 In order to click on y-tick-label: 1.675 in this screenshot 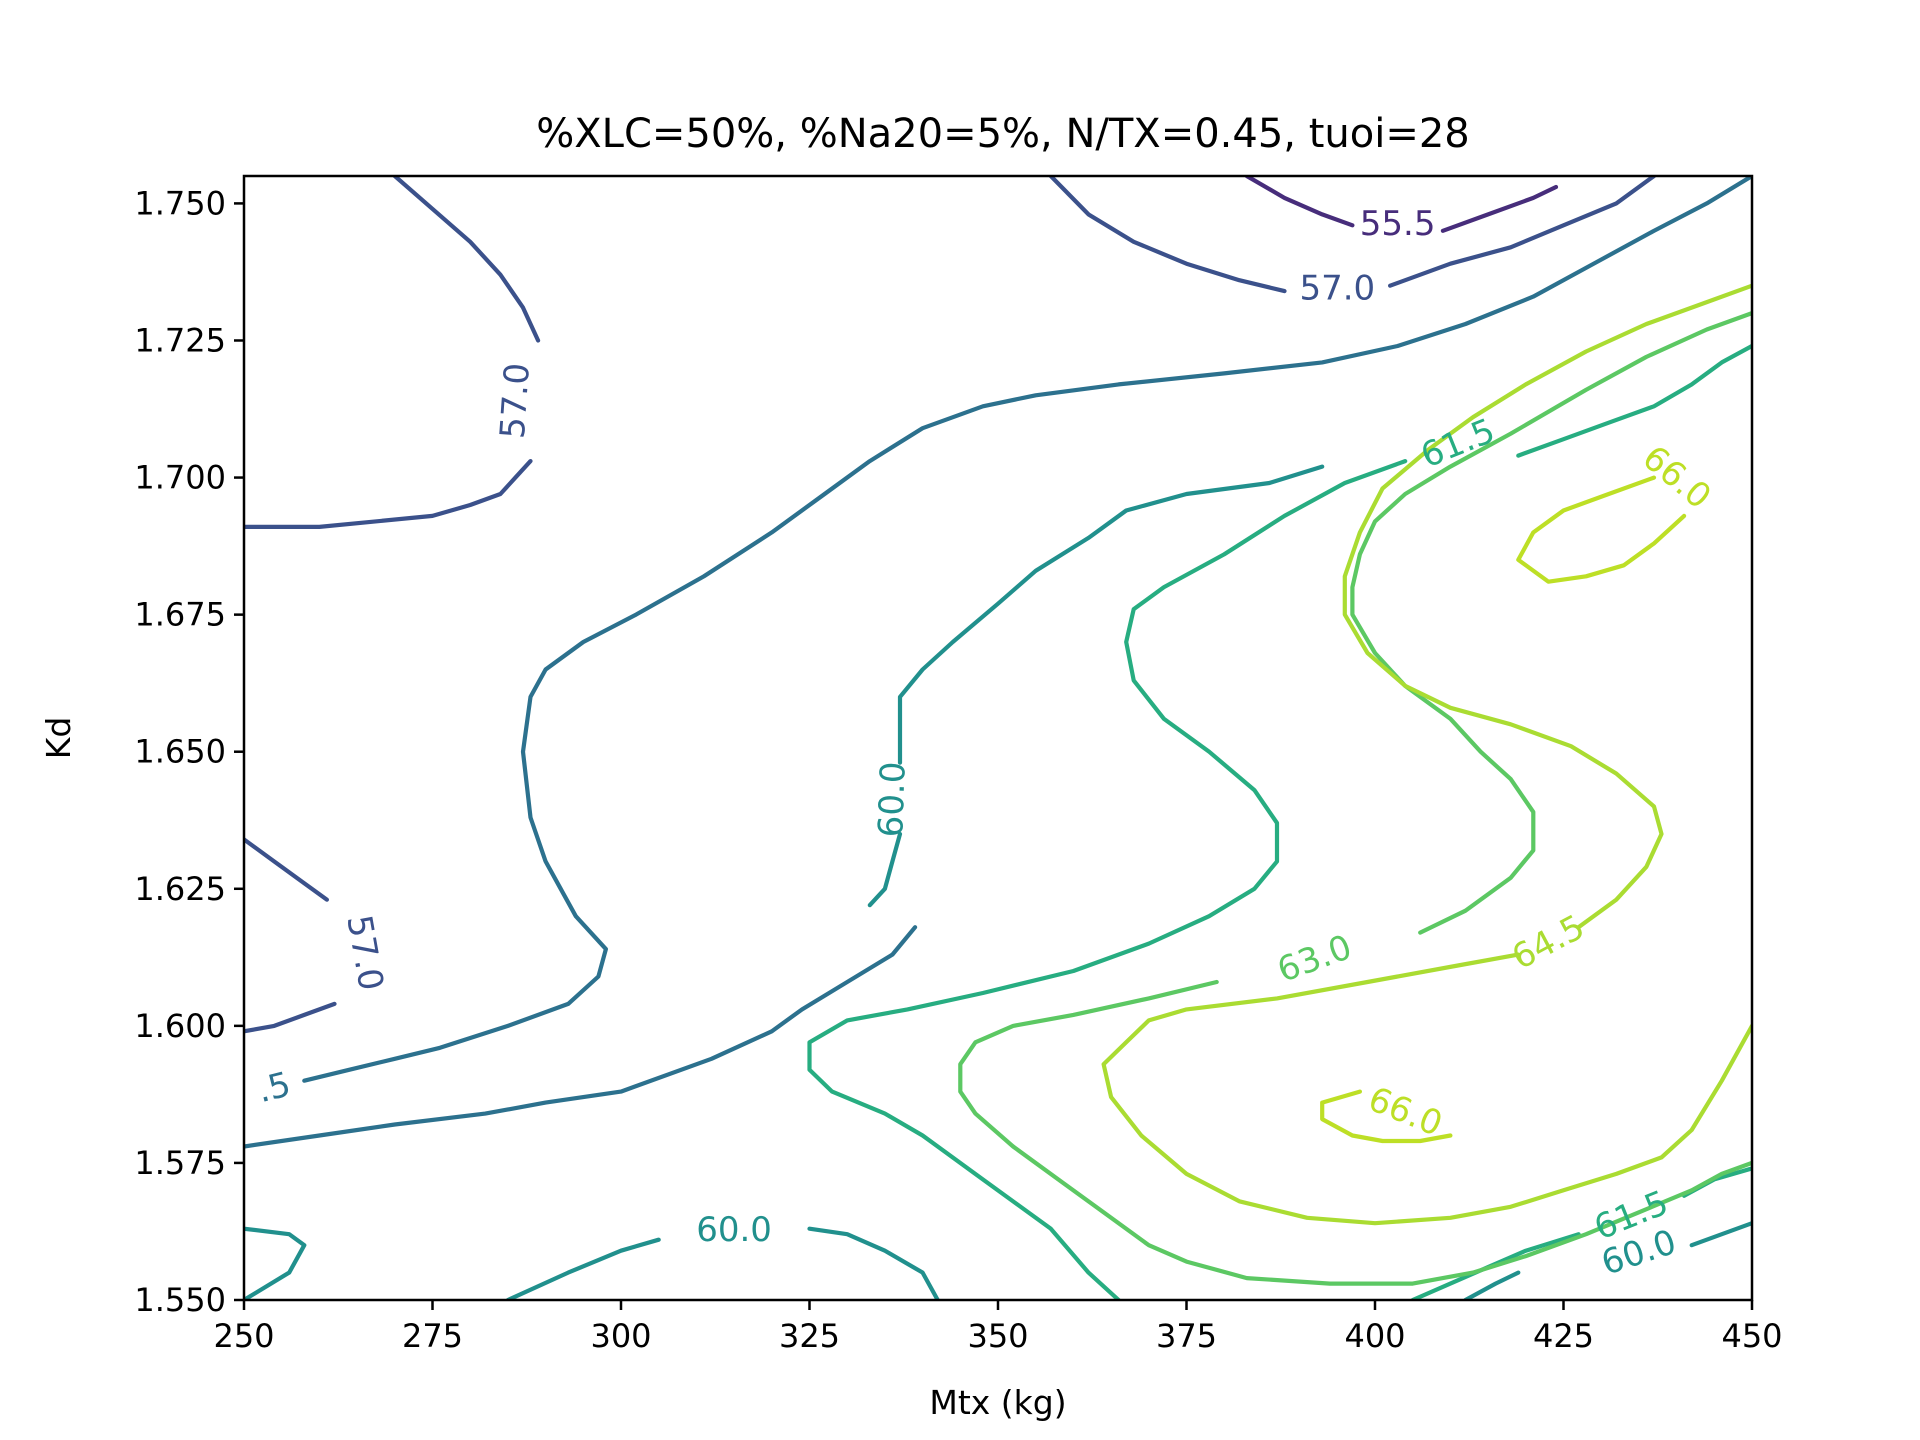, I will do `click(180, 615)`.